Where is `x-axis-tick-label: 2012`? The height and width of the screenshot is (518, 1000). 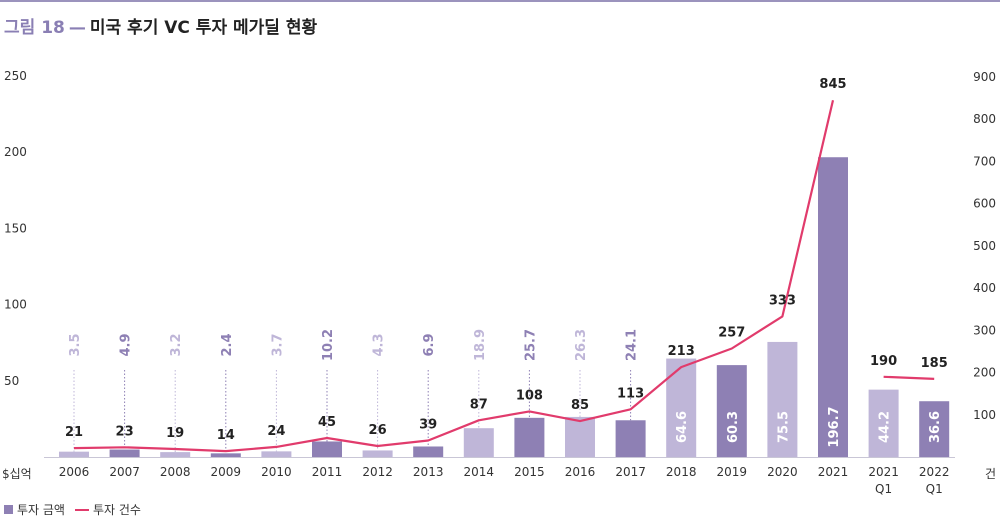
x-axis-tick-label: 2012 is located at coordinates (377, 472).